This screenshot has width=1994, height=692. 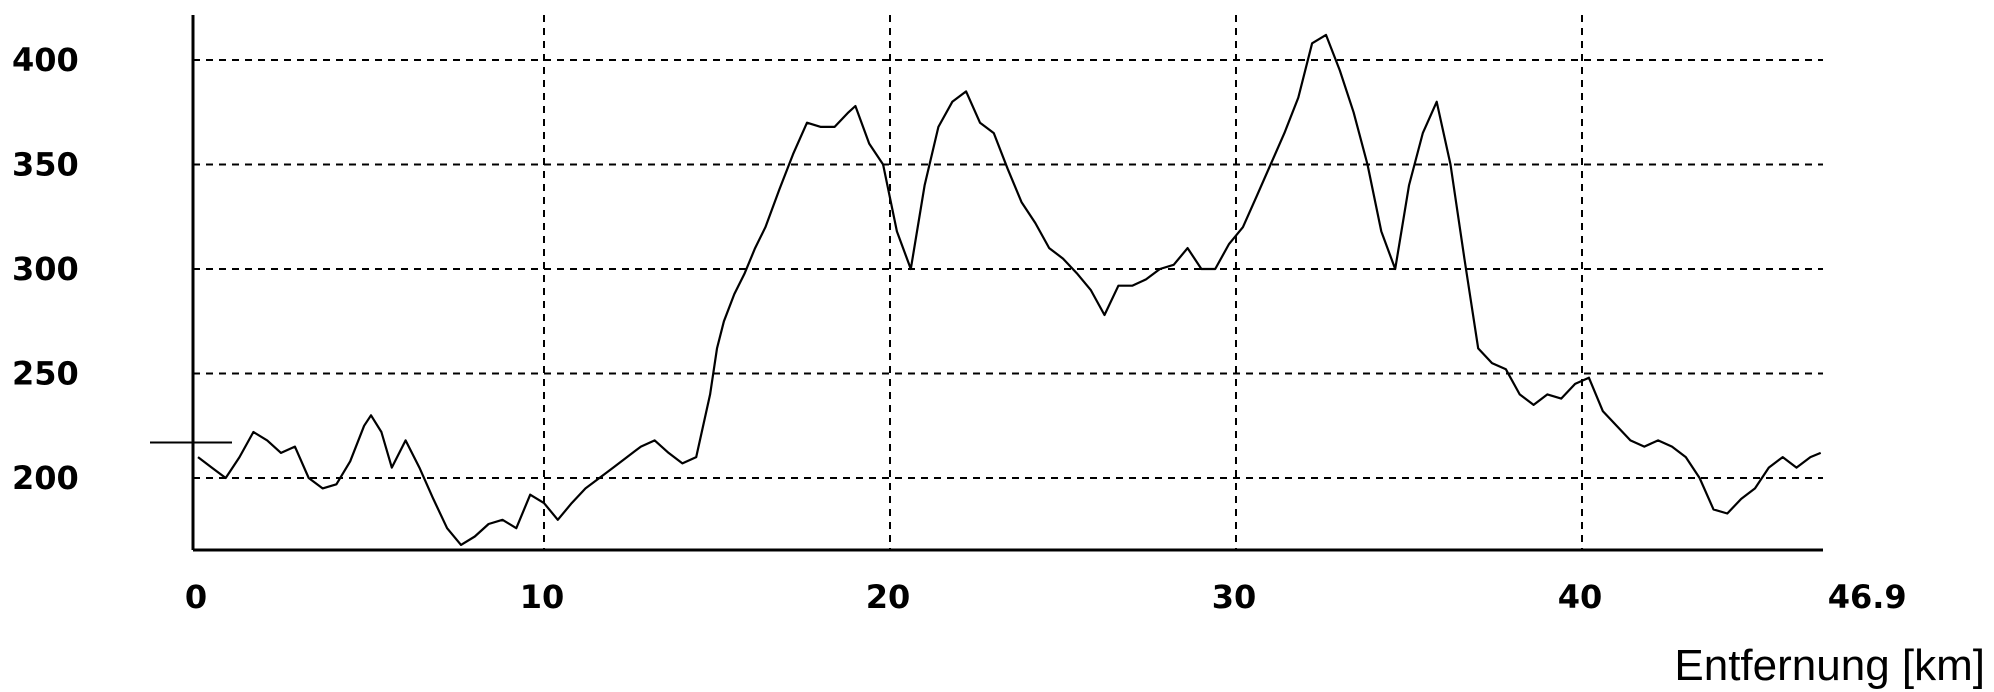 What do you see at coordinates (542, 597) in the screenshot?
I see `x-tick-label: 10` at bounding box center [542, 597].